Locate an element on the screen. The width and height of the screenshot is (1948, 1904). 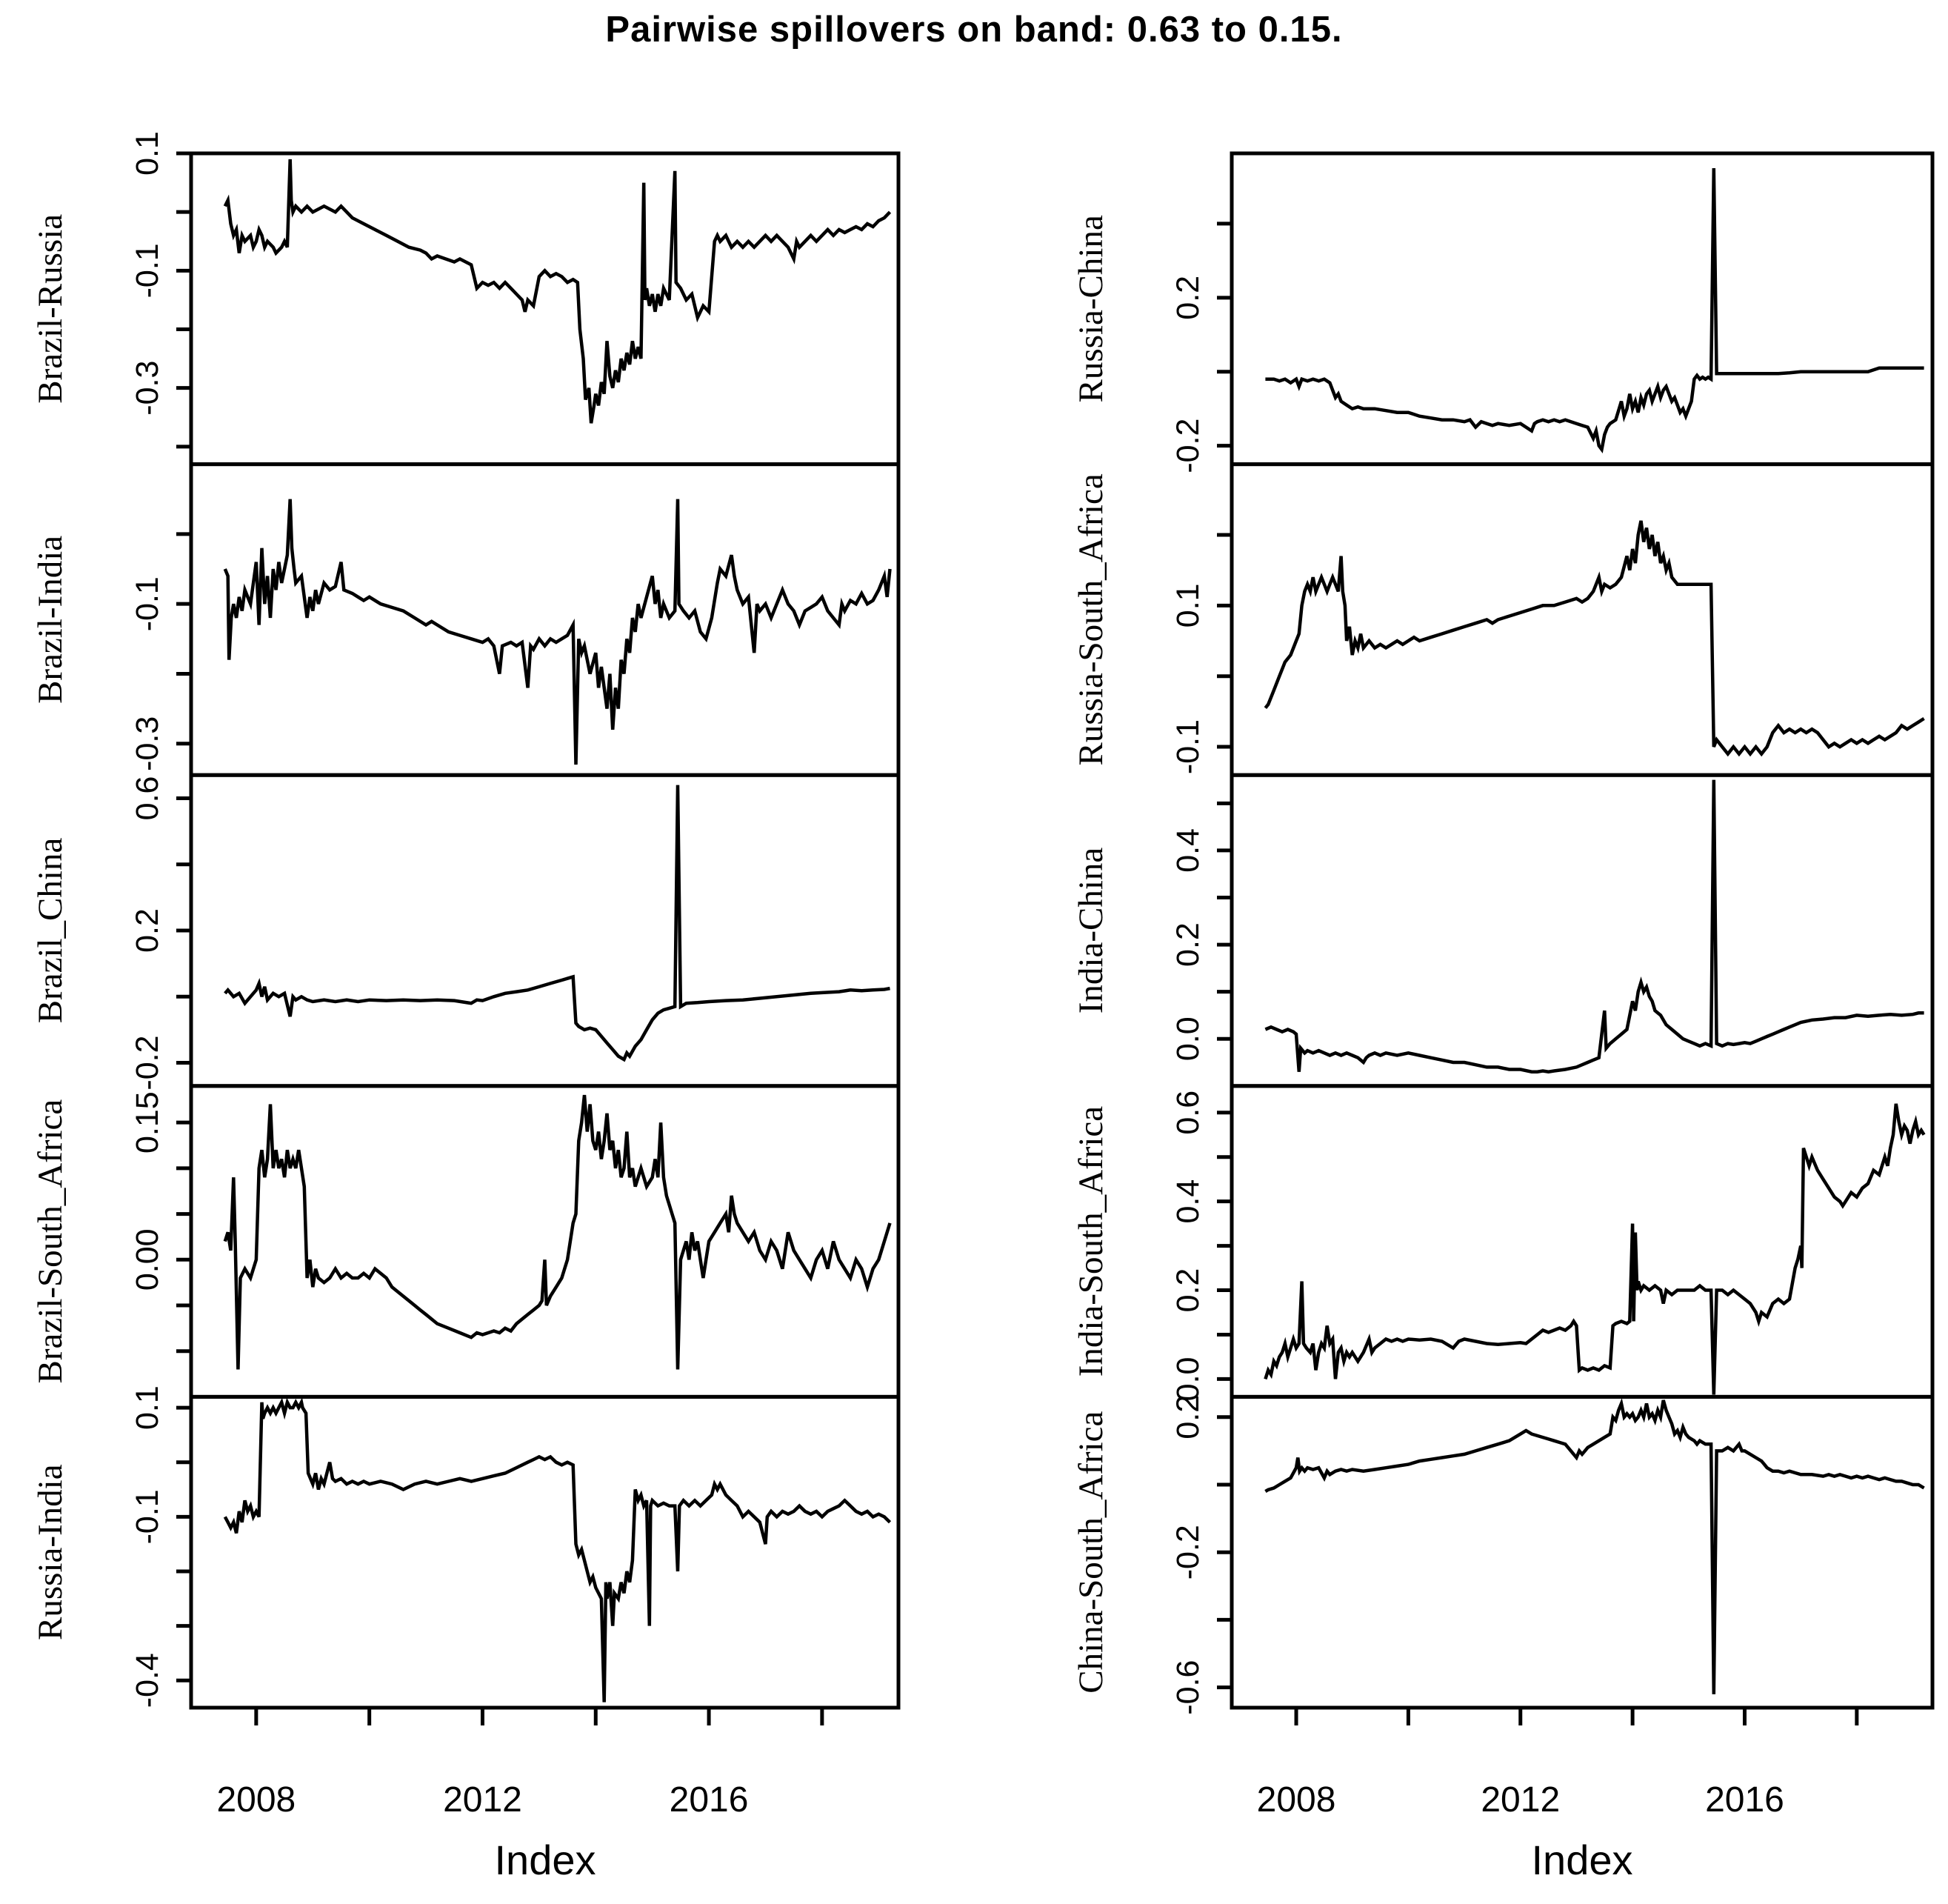
panel-box-brazil-russia is located at coordinates (545, 309).